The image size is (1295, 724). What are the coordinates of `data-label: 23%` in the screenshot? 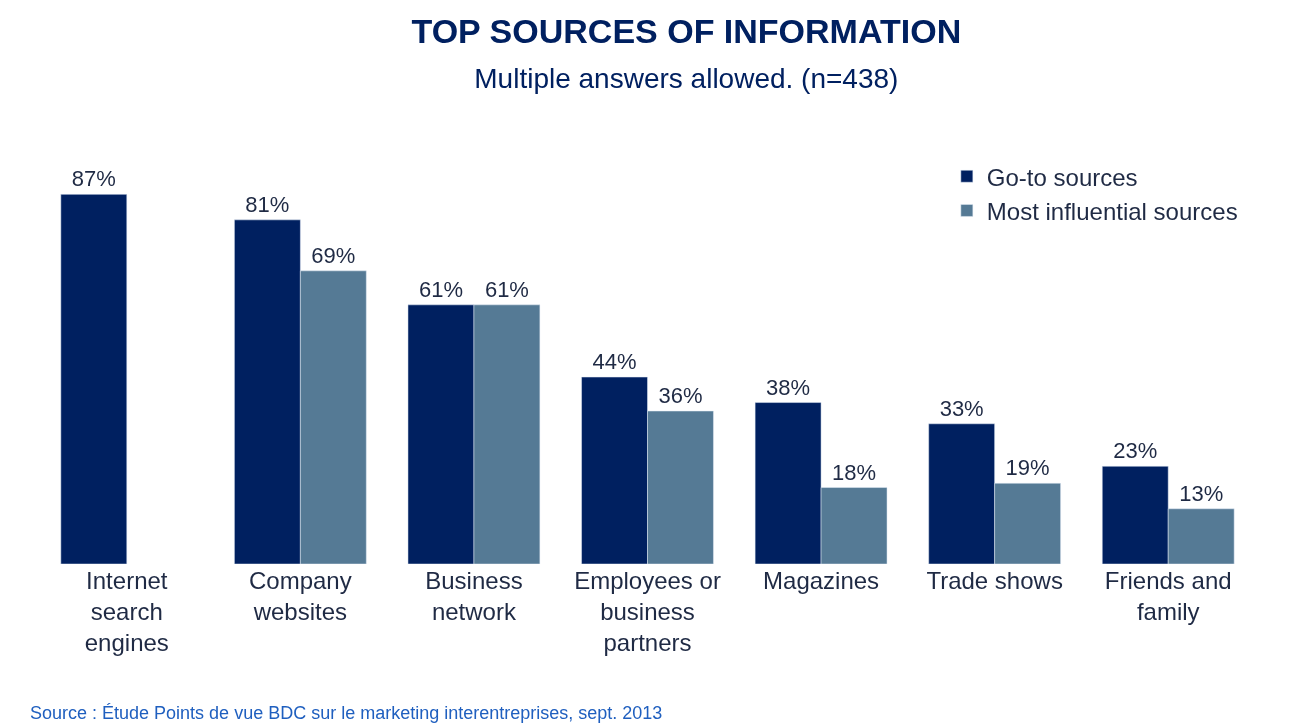 It's located at (1135, 451).